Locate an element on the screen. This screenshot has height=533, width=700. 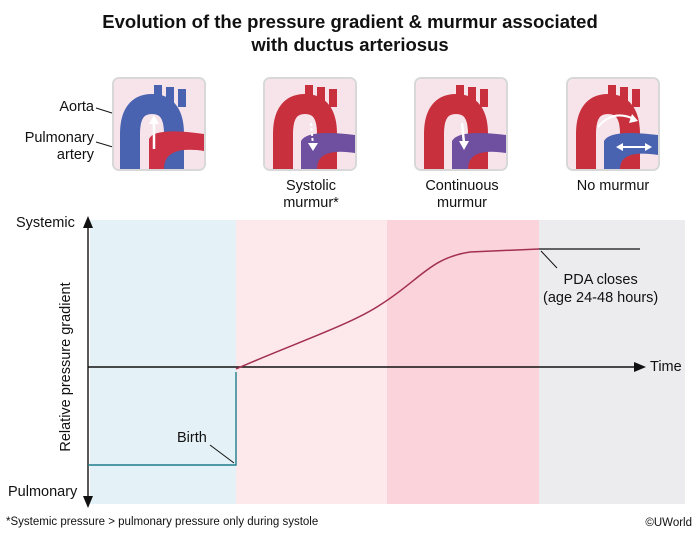
region-continuous-murmur is located at coordinates (463, 362).